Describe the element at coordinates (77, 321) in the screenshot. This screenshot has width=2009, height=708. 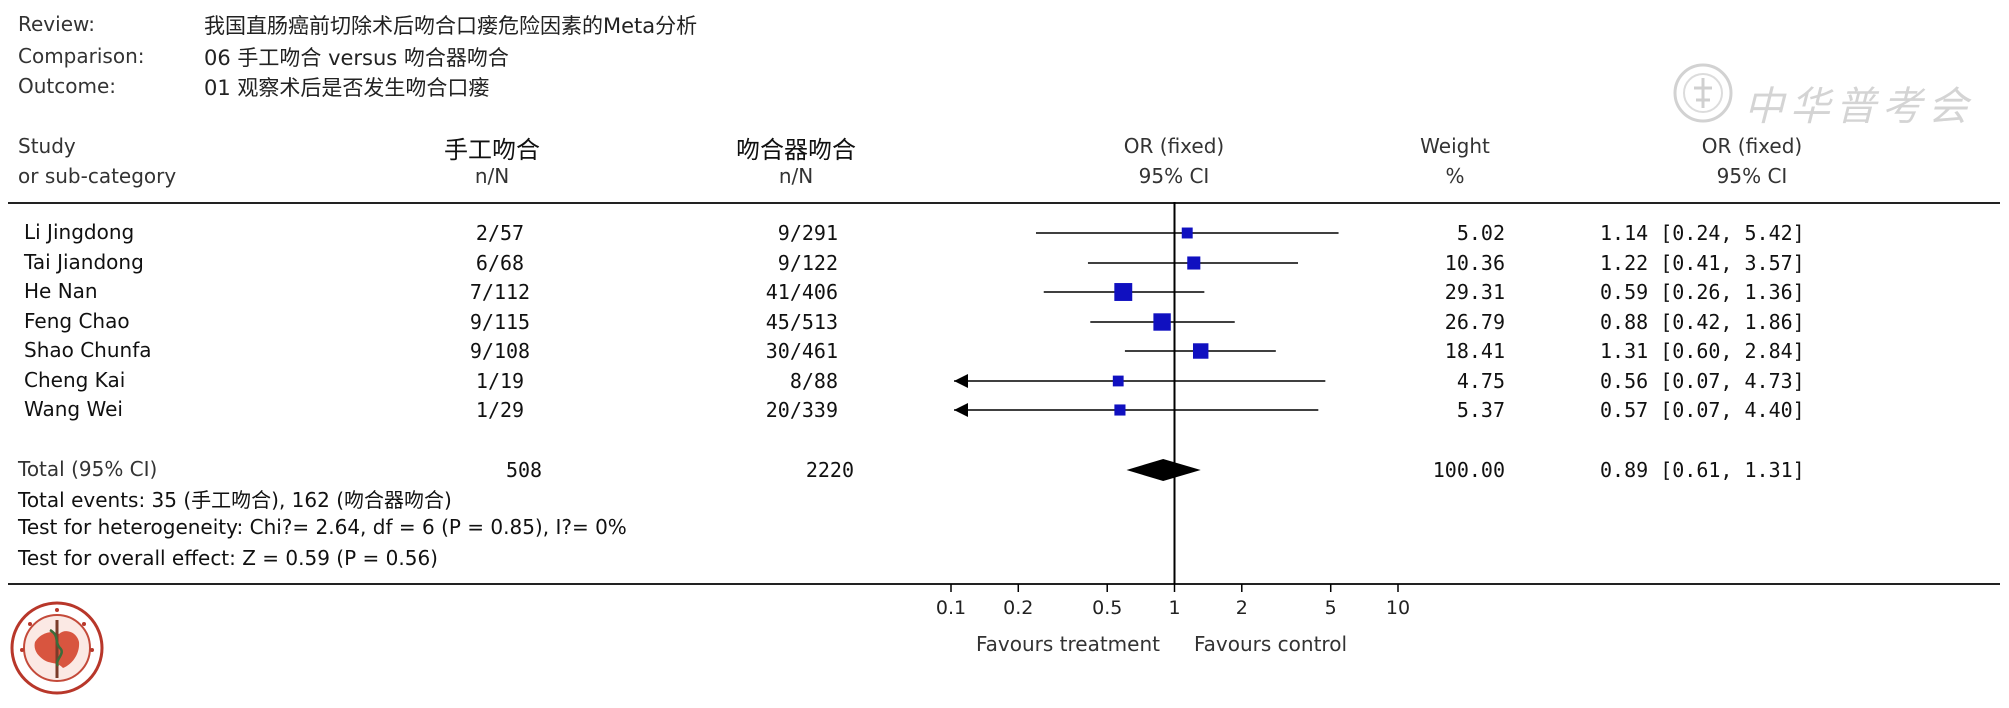
I see `study-name: Feng Chao` at that location.